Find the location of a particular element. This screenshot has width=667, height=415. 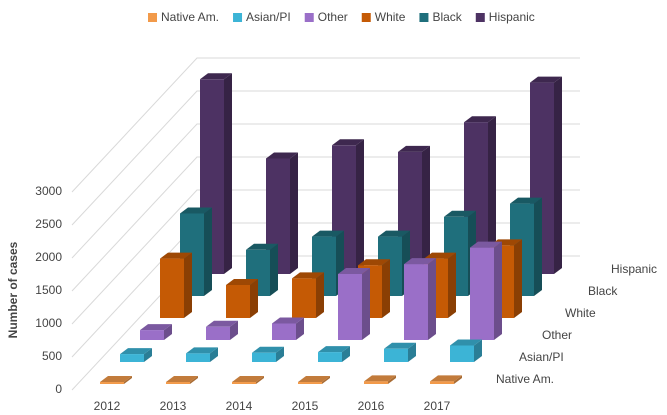

legend-label: Black is located at coordinates (447, 17).